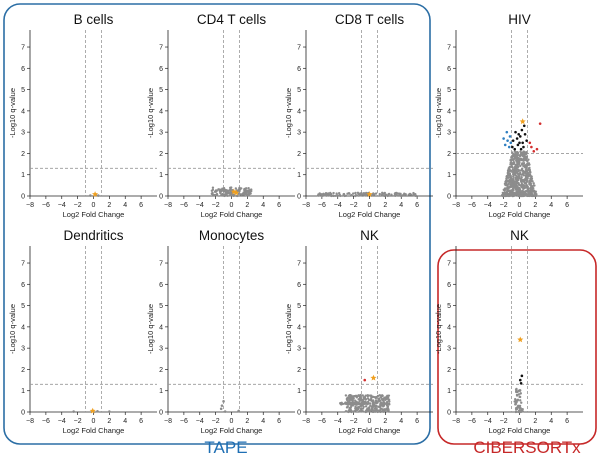  Describe the element at coordinates (23, 197) in the screenshot. I see `y-tick-label: 0` at that location.